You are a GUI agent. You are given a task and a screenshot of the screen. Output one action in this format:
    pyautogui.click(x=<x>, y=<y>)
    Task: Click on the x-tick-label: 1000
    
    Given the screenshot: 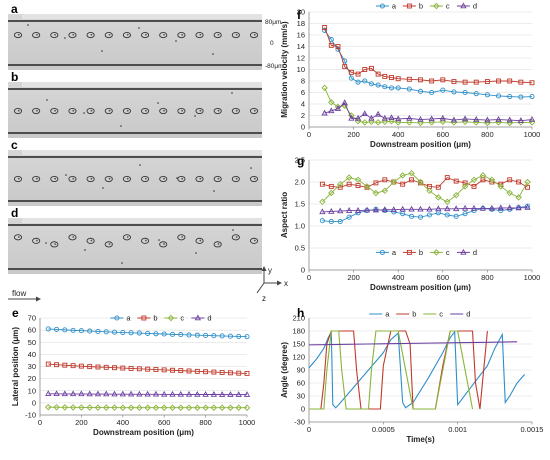 What is the action you would take?
    pyautogui.click(x=532, y=134)
    